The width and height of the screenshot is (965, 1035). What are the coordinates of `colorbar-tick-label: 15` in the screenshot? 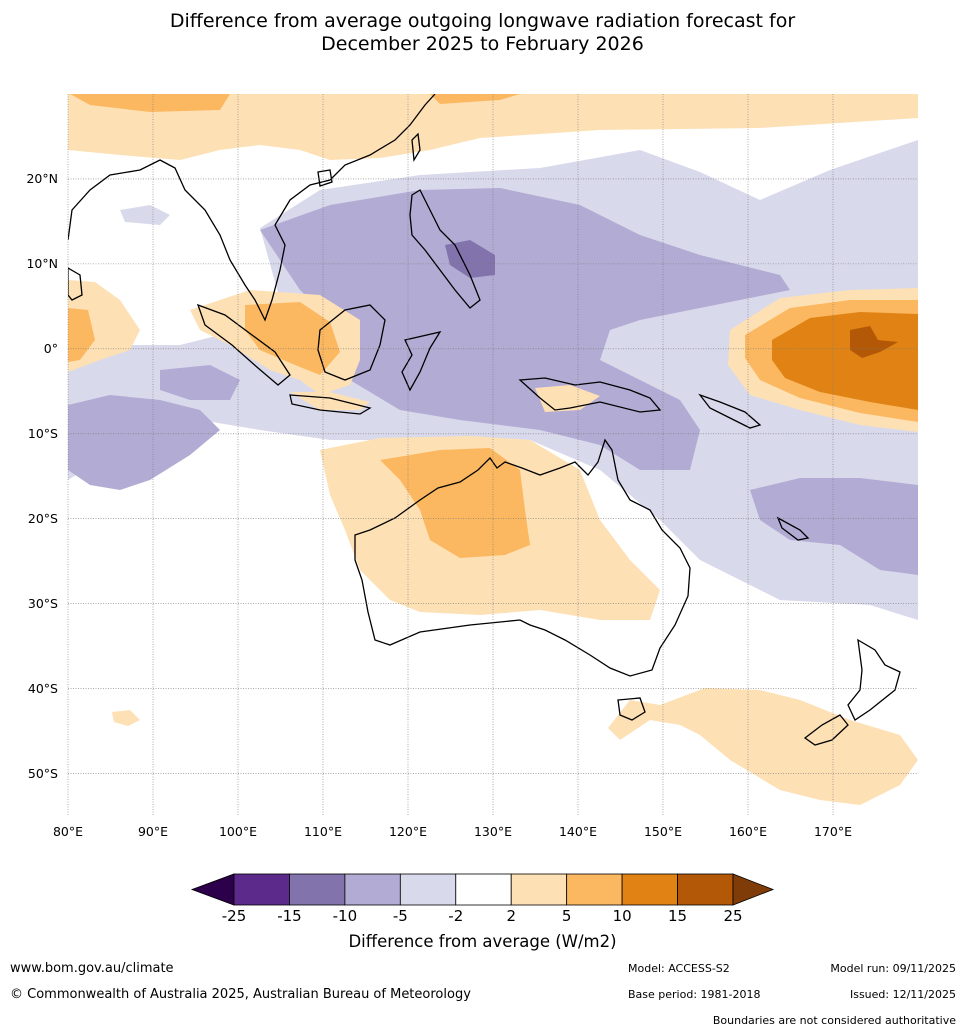 It's located at (678, 916).